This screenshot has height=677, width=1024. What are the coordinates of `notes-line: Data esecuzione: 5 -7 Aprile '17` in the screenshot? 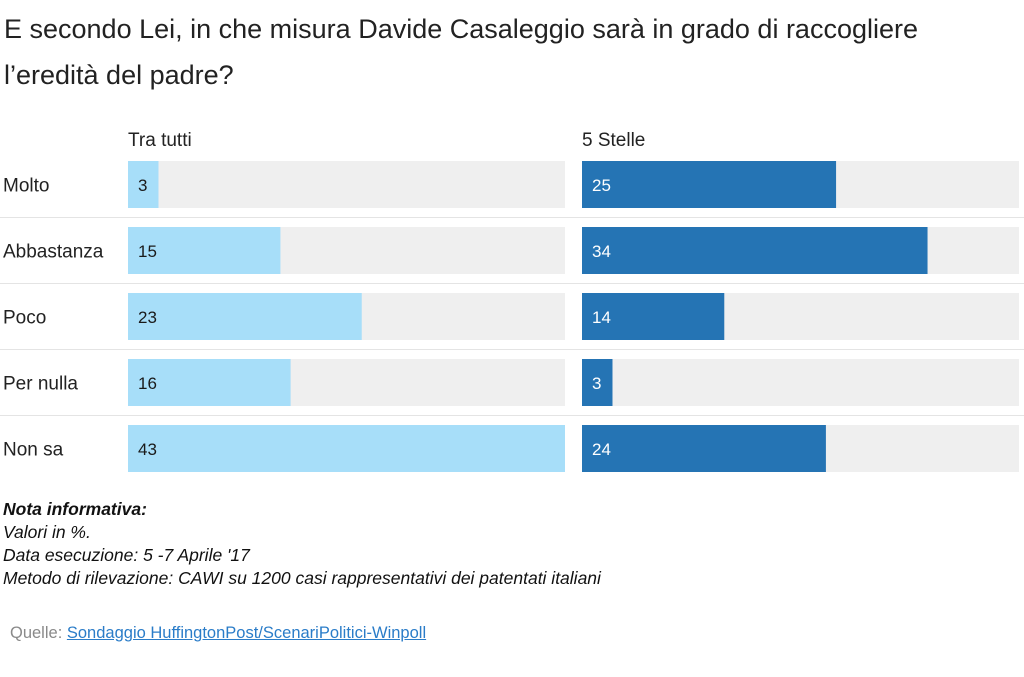 It's located at (126, 555).